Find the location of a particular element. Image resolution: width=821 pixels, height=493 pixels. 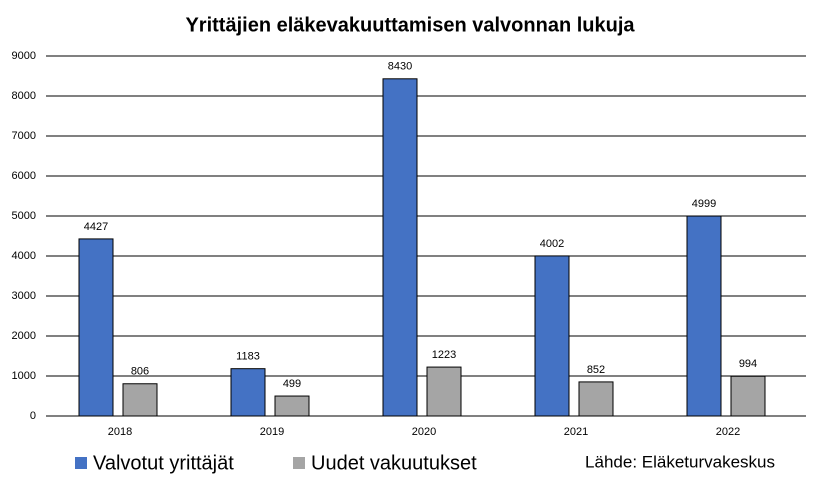

x-tick-label: 2020 is located at coordinates (424, 432).